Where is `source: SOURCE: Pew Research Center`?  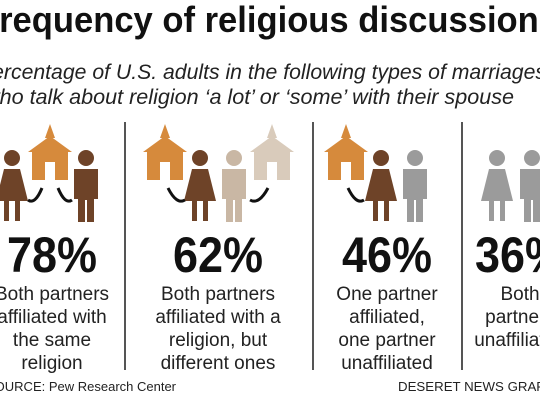 source: SOURCE: Pew Research Center is located at coordinates (88, 386).